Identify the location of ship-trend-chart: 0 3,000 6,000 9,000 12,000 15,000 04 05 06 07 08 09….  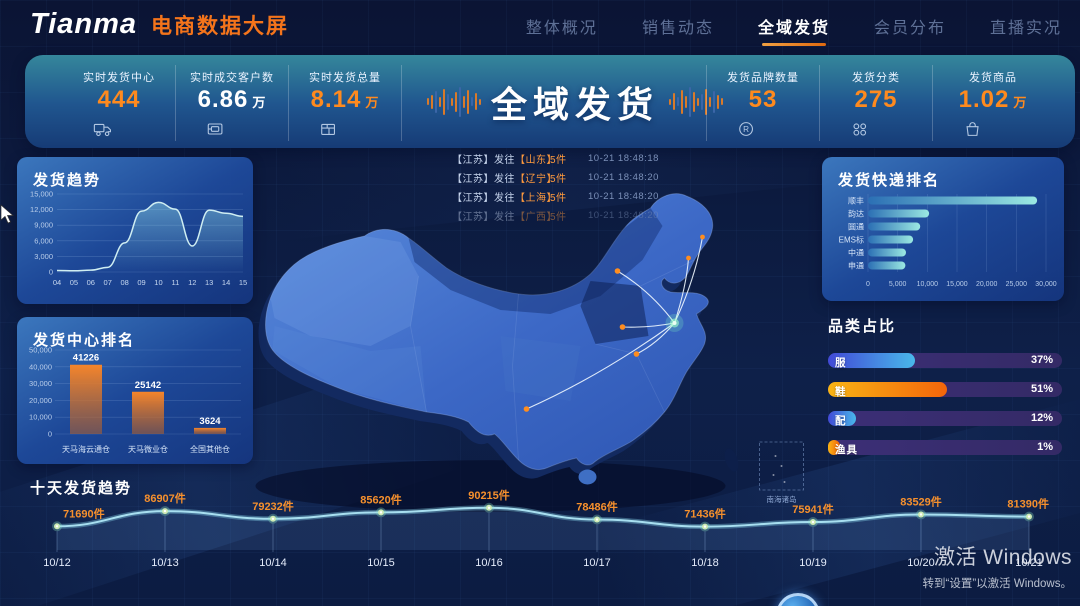
(138, 240).